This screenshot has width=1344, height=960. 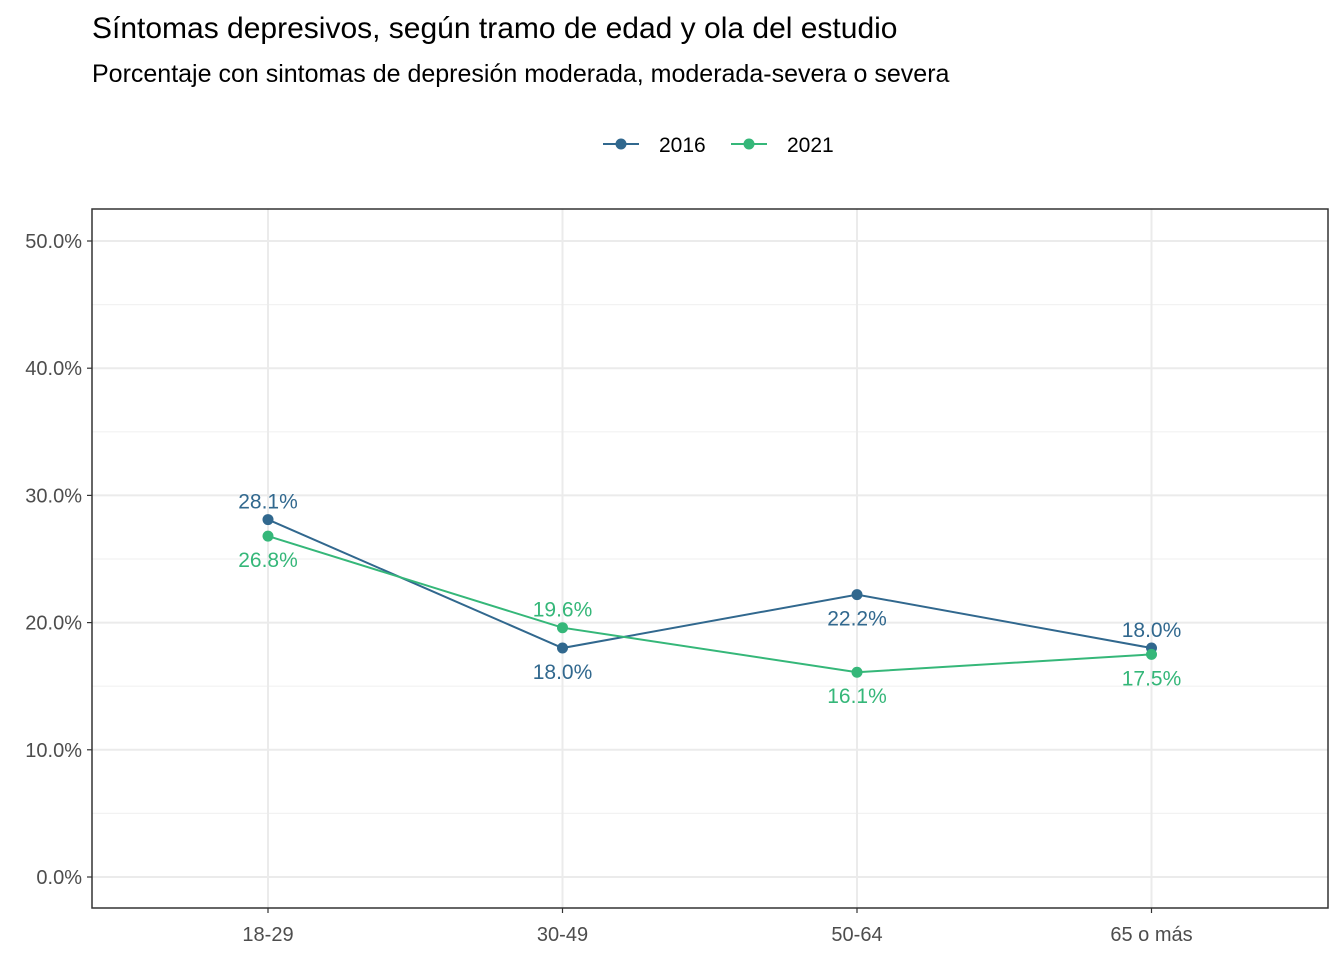 What do you see at coordinates (810, 145) in the screenshot?
I see `legend-label: 2021` at bounding box center [810, 145].